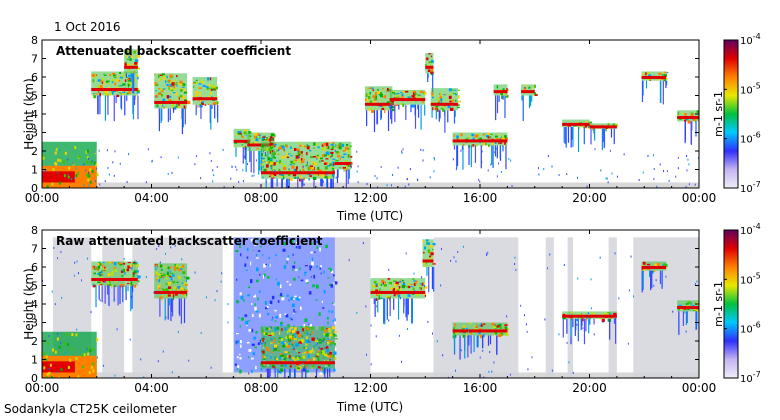  Describe the element at coordinates (34, 40) in the screenshot. I see `y-tick-label: 8` at that location.